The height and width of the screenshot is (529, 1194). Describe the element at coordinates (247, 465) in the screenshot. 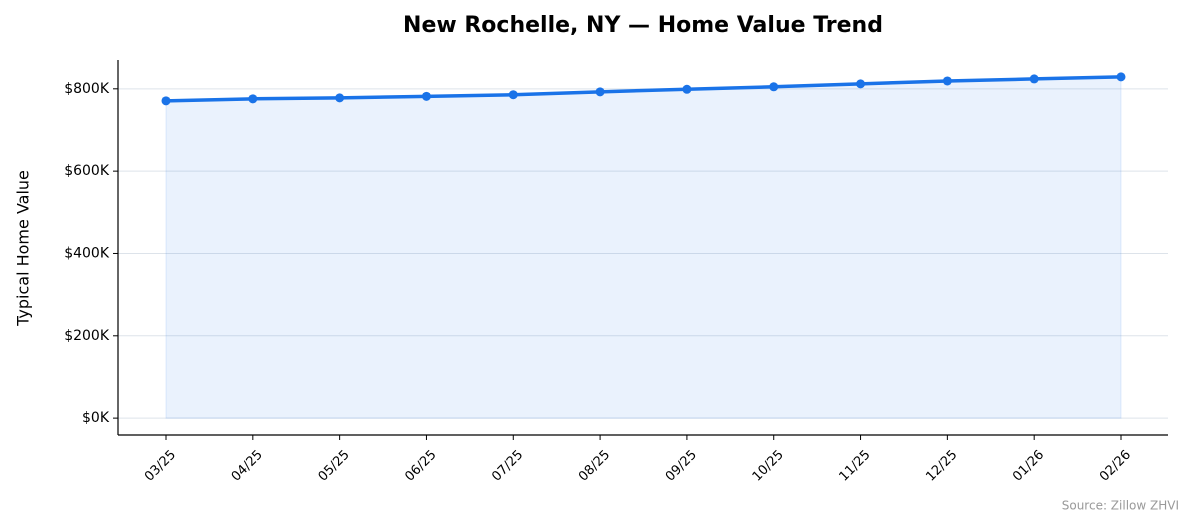

I see `x-tick-label: 04/25` at that location.